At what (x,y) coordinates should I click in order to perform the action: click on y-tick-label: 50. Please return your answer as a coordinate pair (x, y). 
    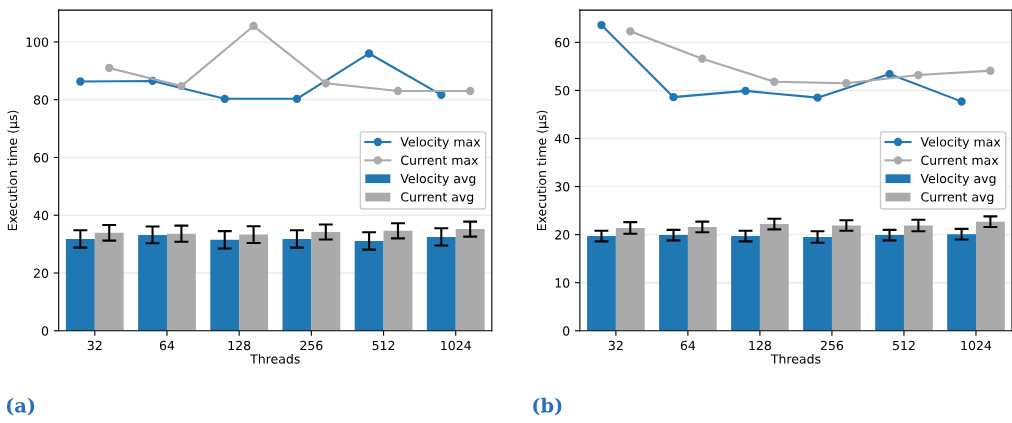
    Looking at the image, I should click on (562, 90).